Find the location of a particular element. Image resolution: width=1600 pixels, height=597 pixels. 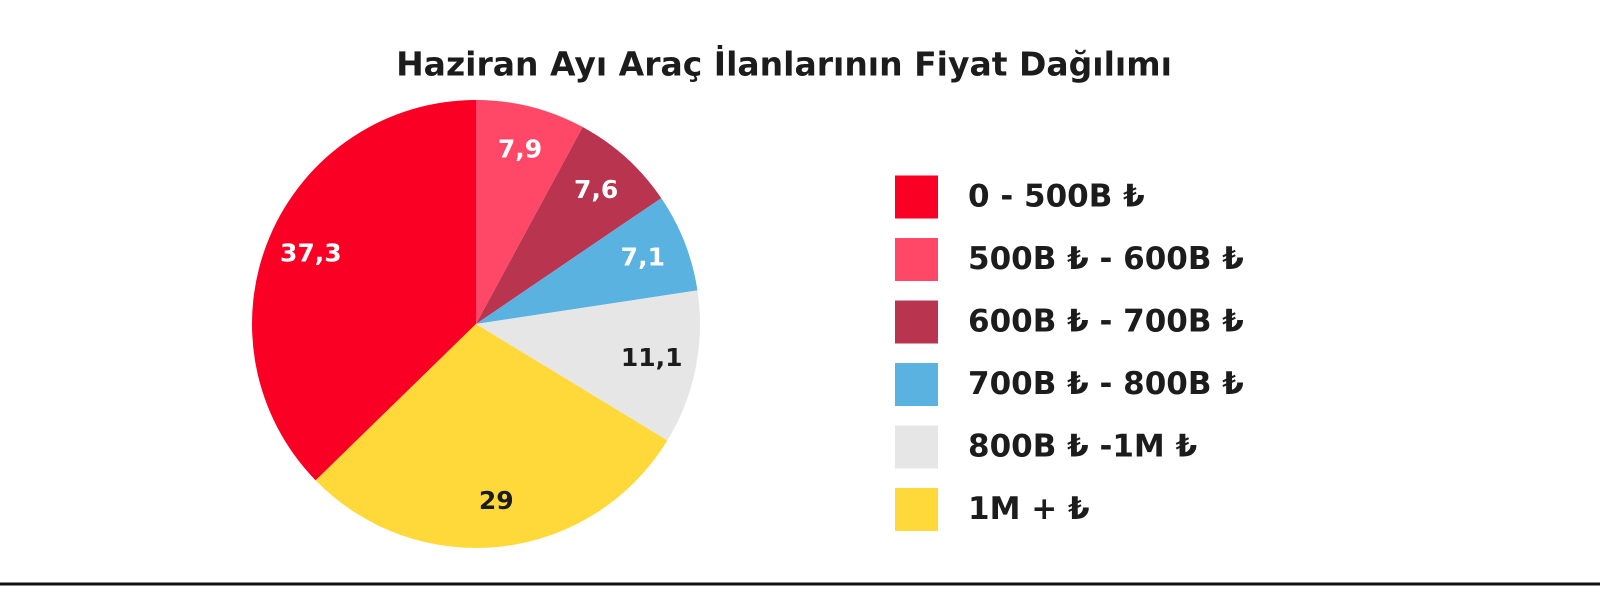

data-label: 29 is located at coordinates (496, 500).